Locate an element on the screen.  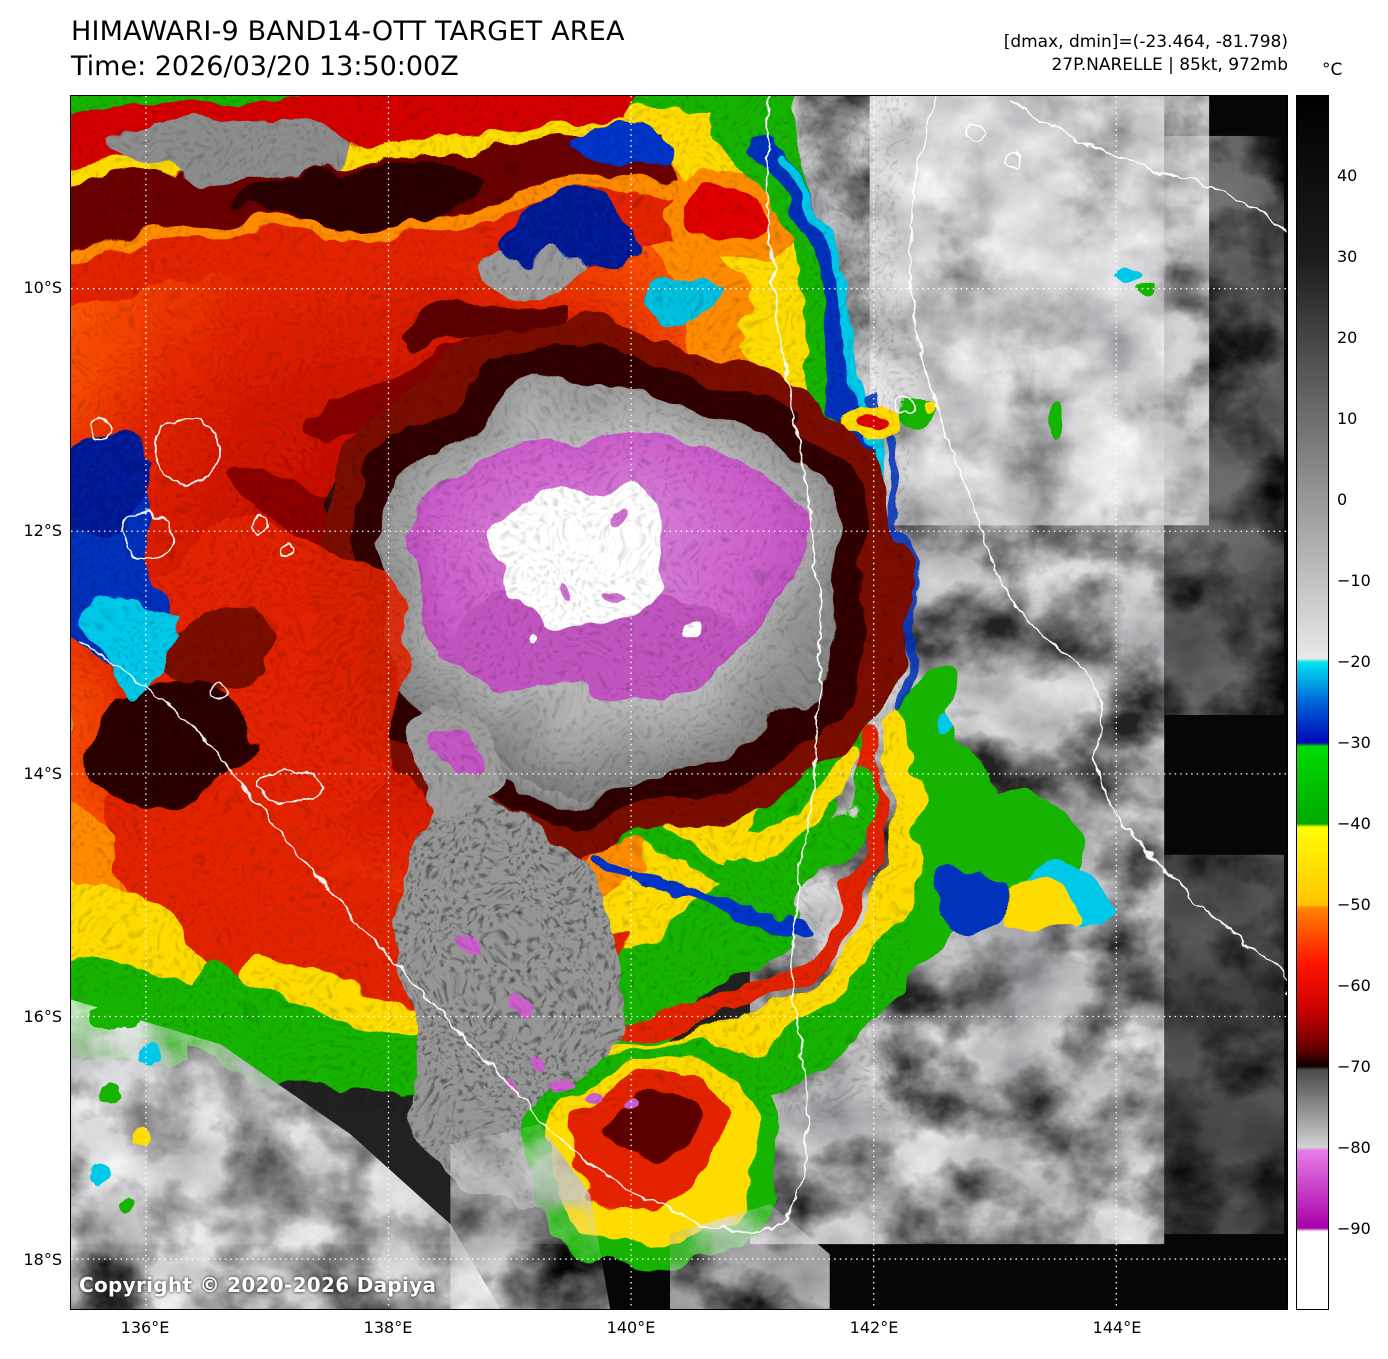
figure-time: Time: 2026/03/20 13:50:00Z is located at coordinates (265, 66).